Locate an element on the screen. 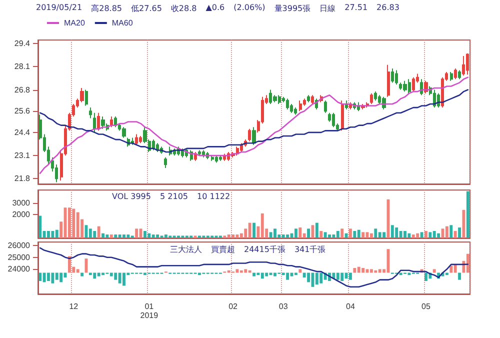 This screenshot has height=338, width=500. text: ▲0.6 is located at coordinates (215, 8).